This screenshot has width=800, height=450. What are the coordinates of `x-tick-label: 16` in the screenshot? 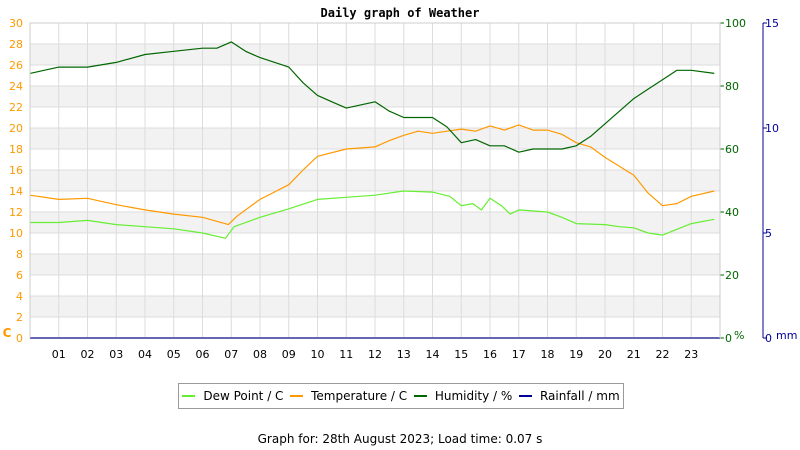 It's located at (490, 354).